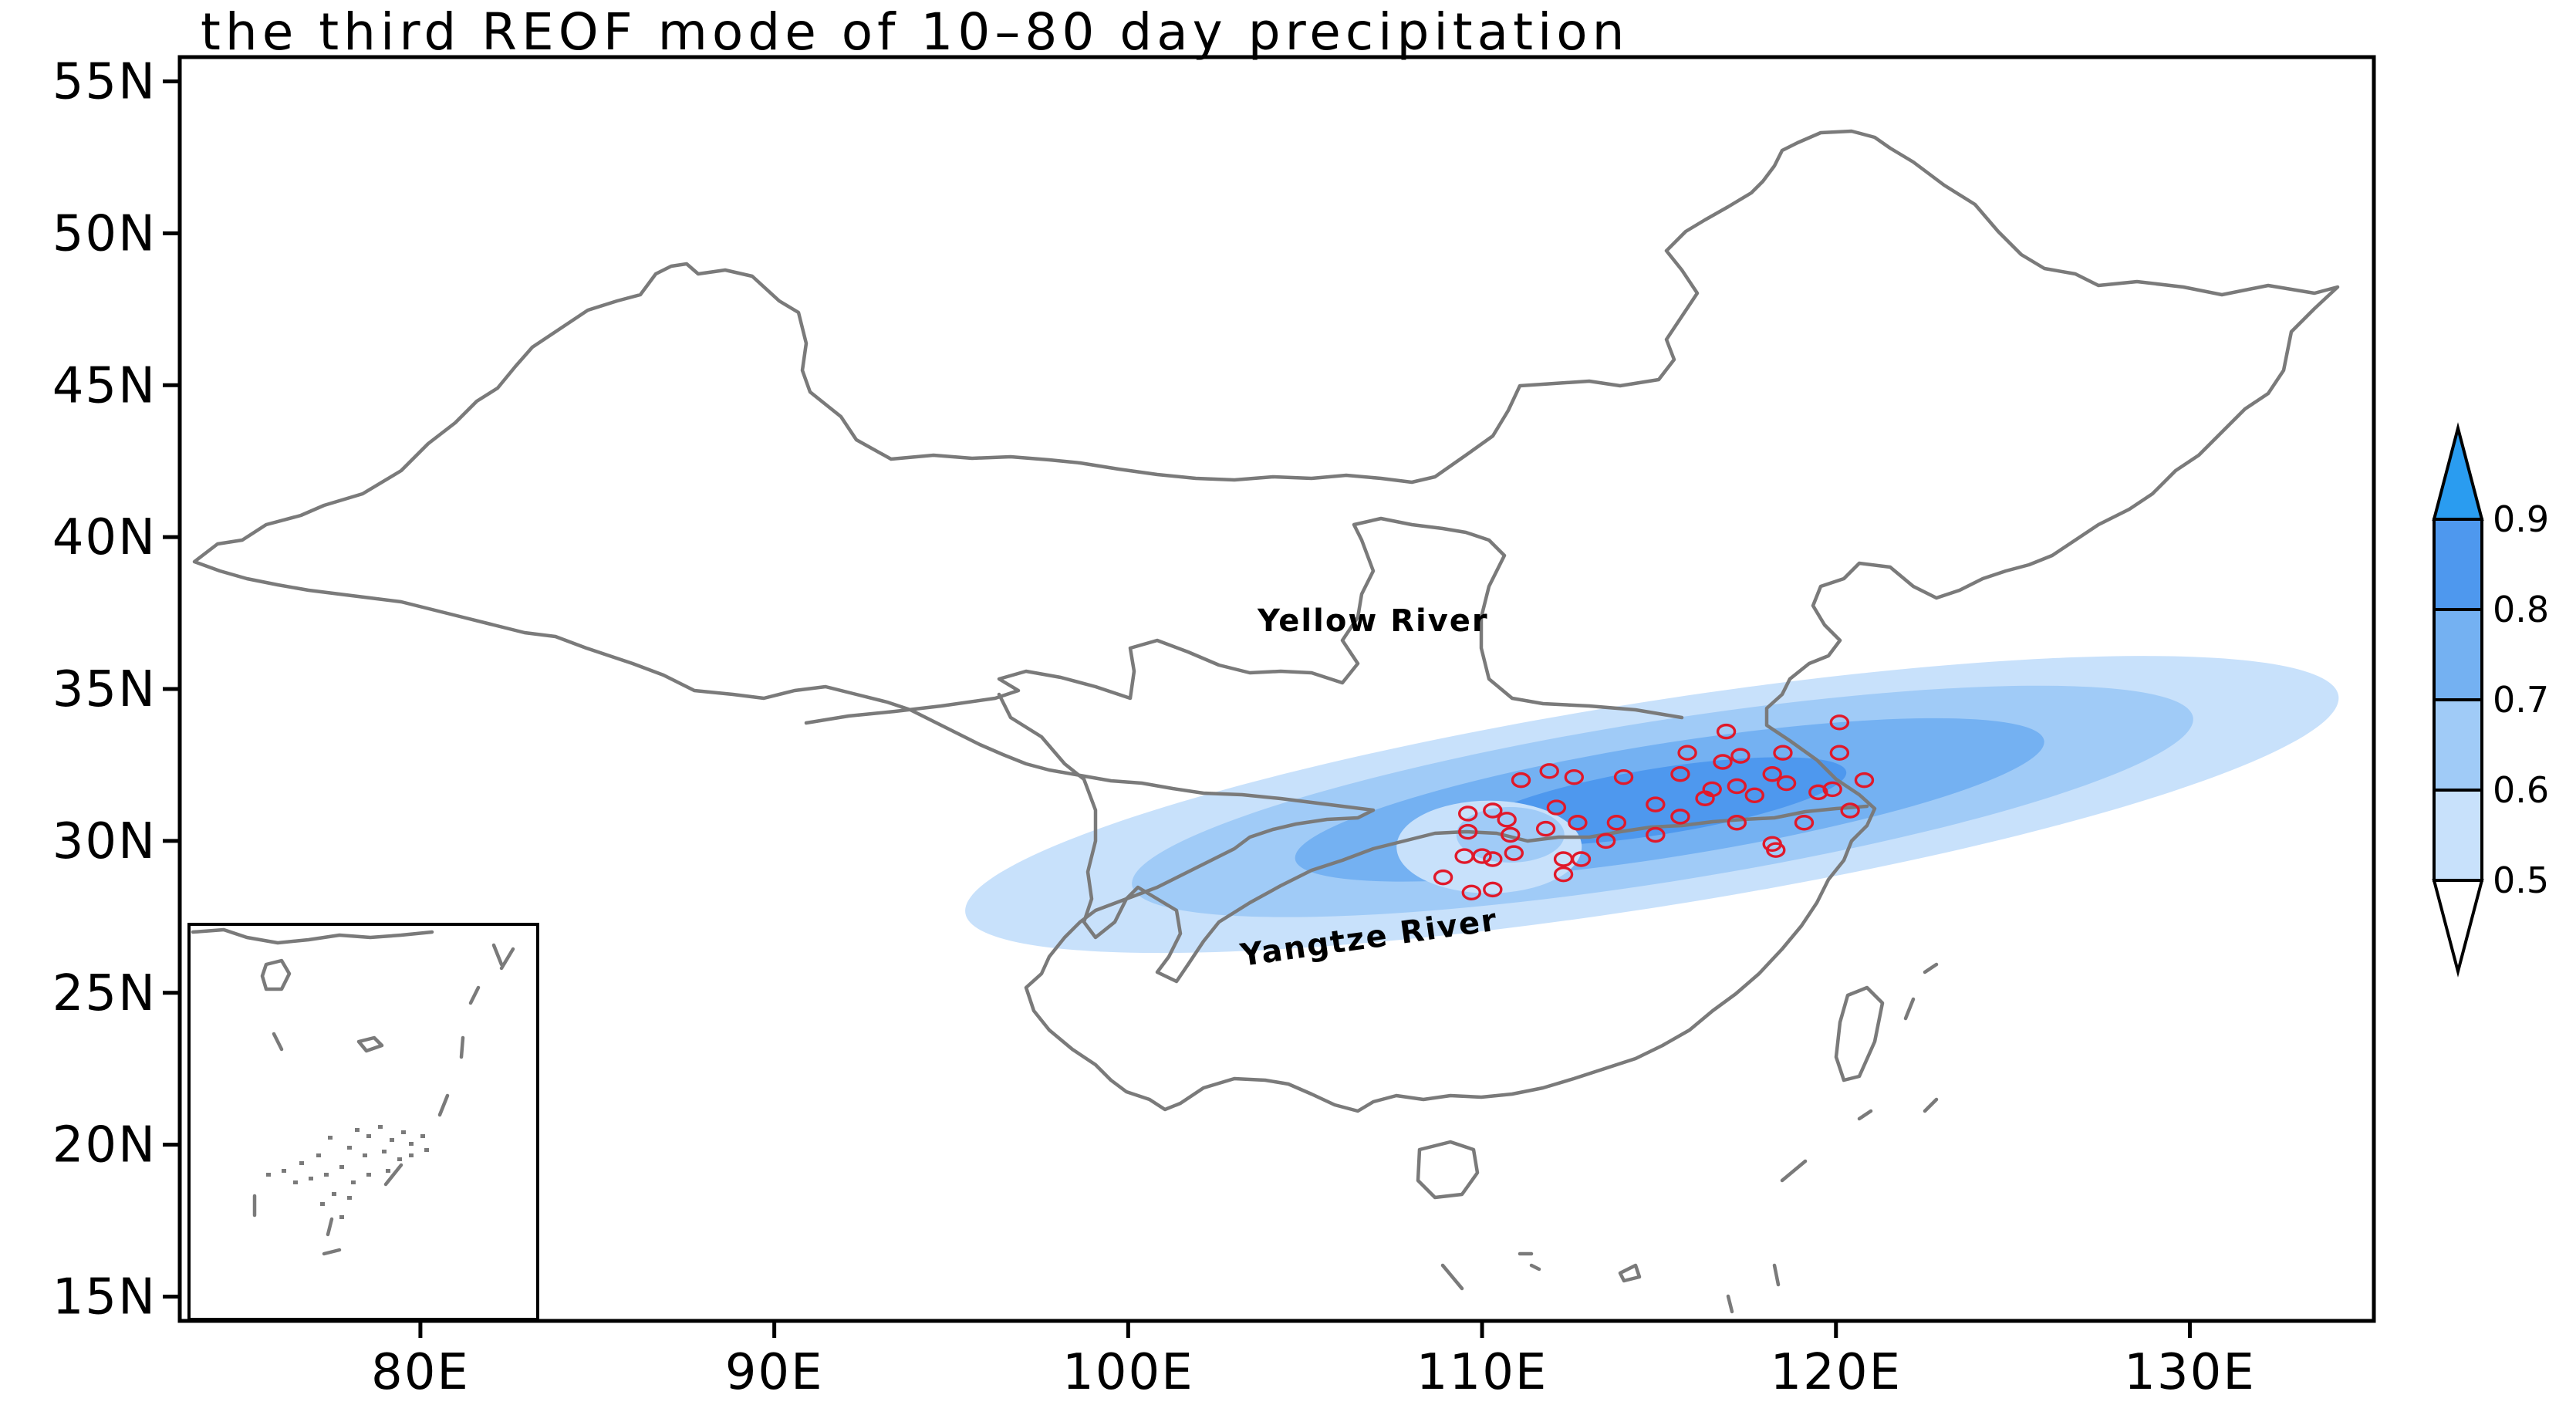 This screenshot has width=2576, height=1405. I want to click on yellow-river-line, so click(1244, 620).